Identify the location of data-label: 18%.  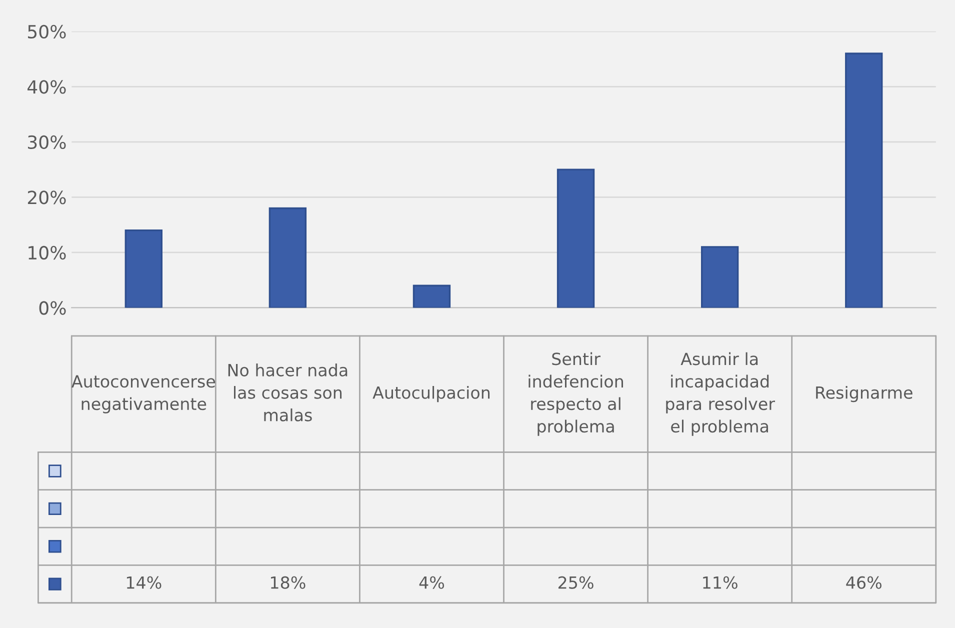
(288, 582).